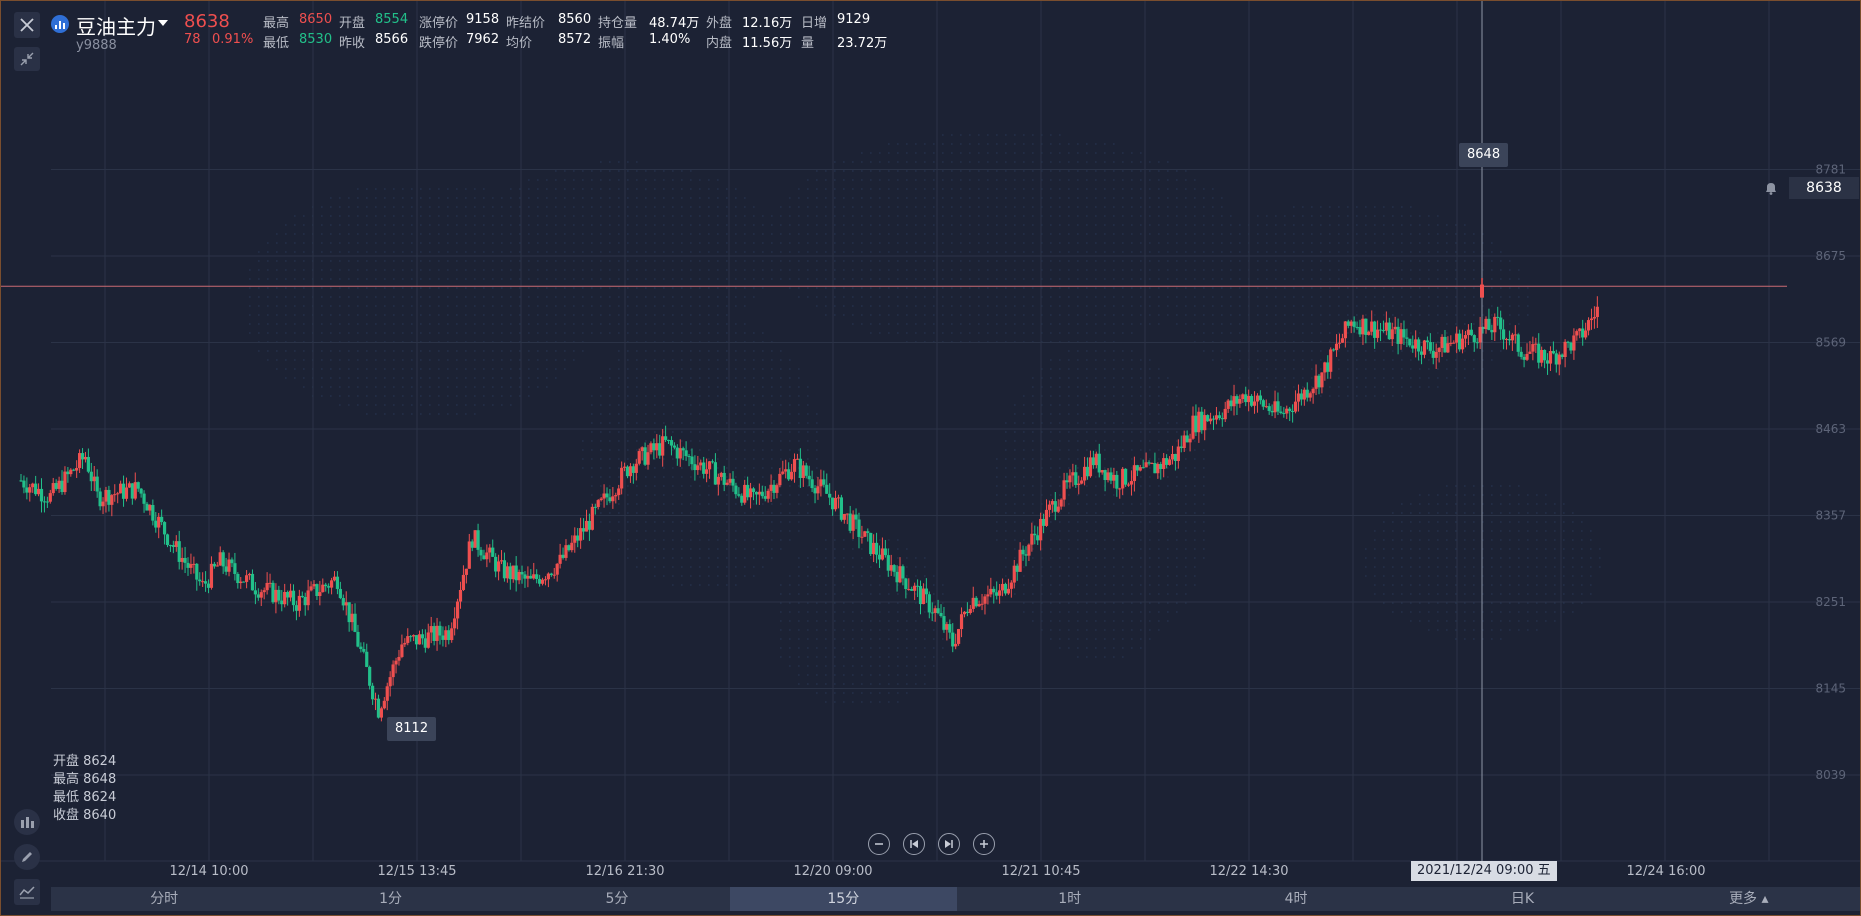 The height and width of the screenshot is (916, 1861). I want to click on ohlc-low: 最低 8624, so click(85, 797).